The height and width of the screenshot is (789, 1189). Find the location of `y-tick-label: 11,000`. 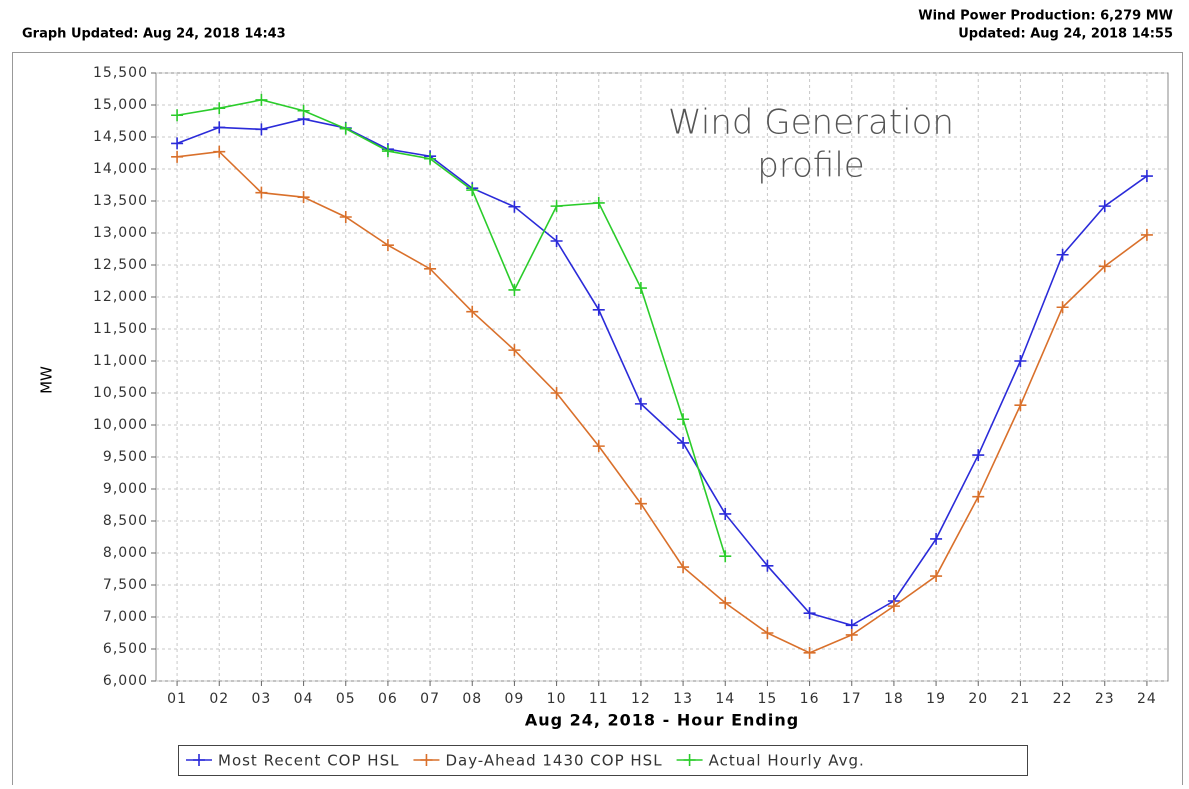

y-tick-label: 11,000 is located at coordinates (120, 361).